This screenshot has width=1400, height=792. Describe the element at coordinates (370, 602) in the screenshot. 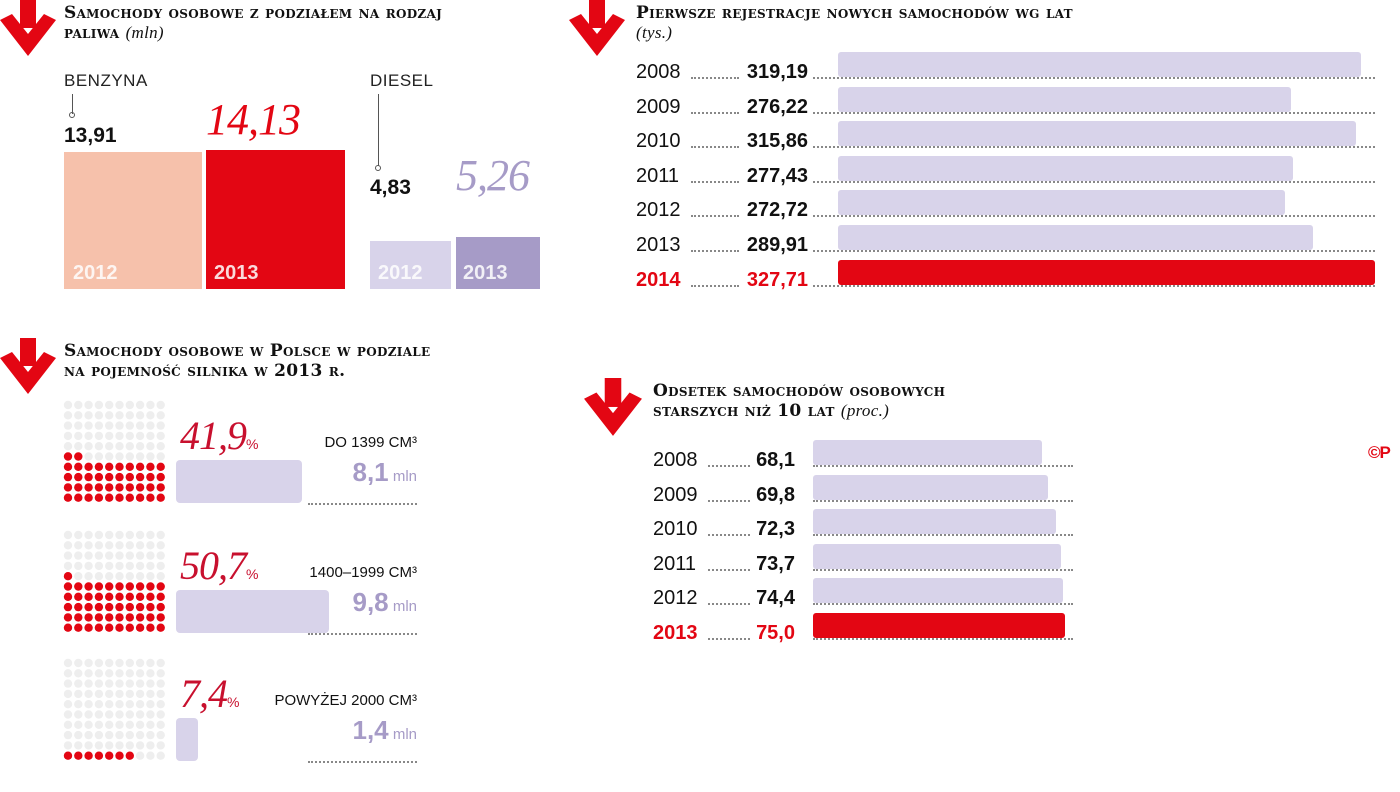

I see `engine-mln-value: 9,8` at that location.